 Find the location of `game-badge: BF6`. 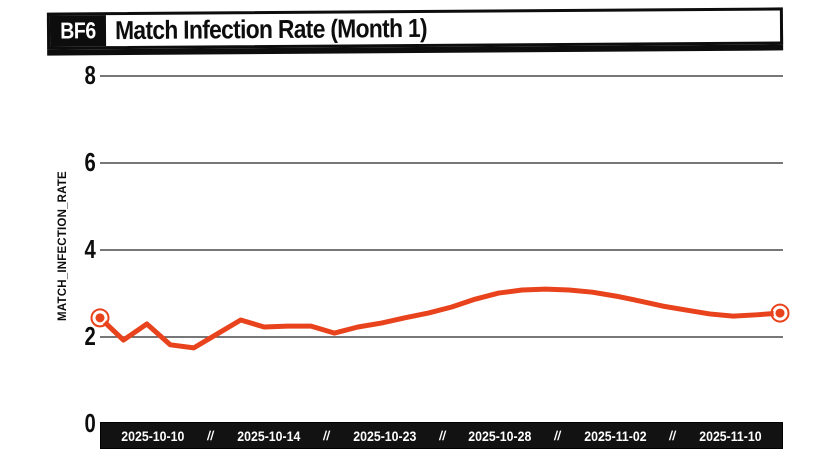

game-badge: BF6 is located at coordinates (78, 31).